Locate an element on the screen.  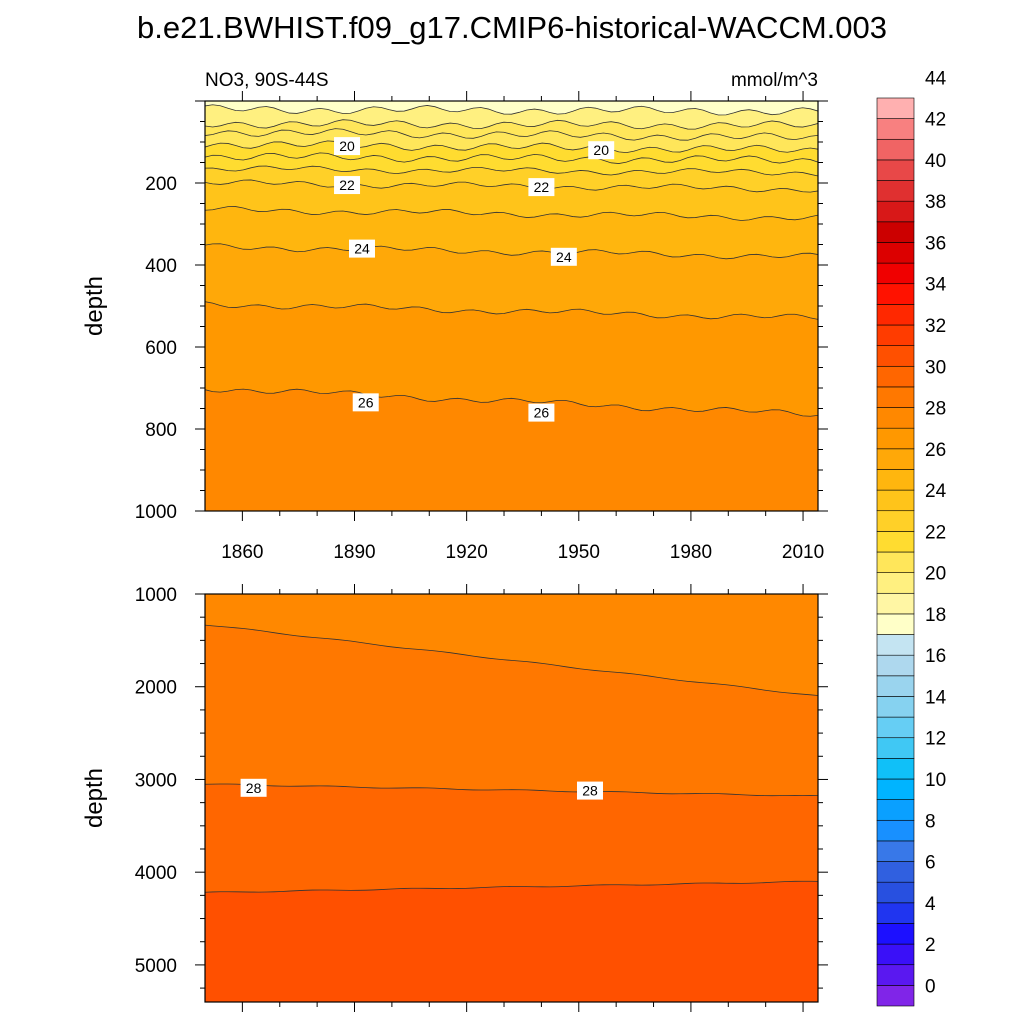
y-tick-label: 5000 is located at coordinates (156, 966).